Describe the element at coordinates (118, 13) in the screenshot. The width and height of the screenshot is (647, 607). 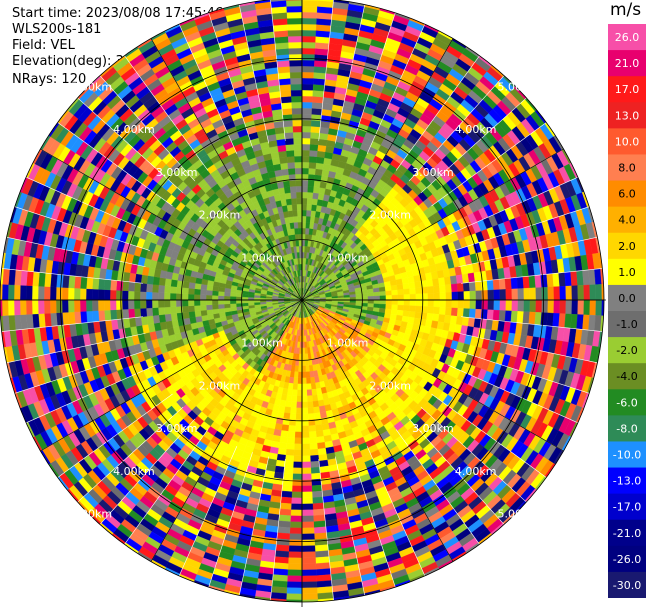
I see `start-time-label: Start time: 2023/08/08 17:45:46` at that location.